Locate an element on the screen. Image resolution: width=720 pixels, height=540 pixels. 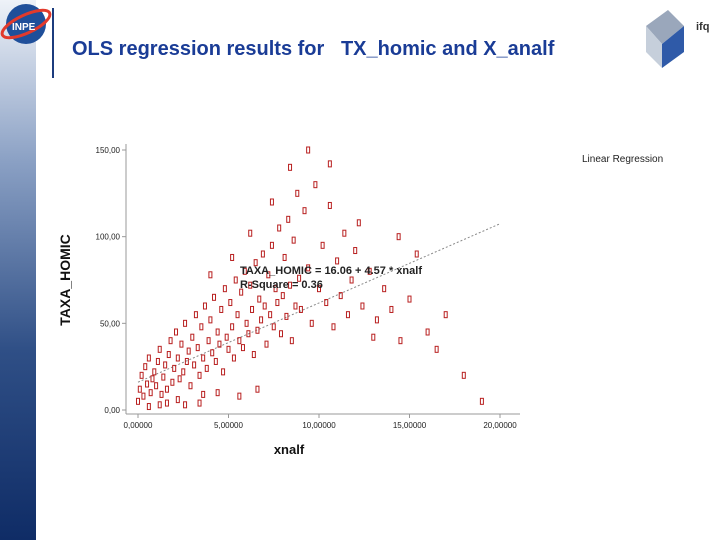
regression-line is located at coordinates (319, 303).